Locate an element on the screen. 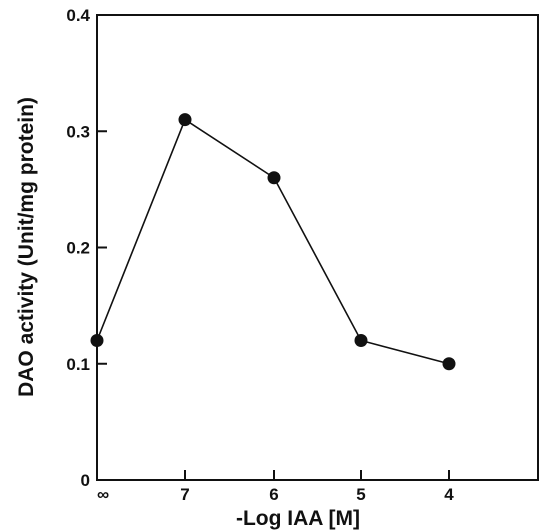 The height and width of the screenshot is (532, 545). y-tick-label: 0.1 is located at coordinates (78, 364).